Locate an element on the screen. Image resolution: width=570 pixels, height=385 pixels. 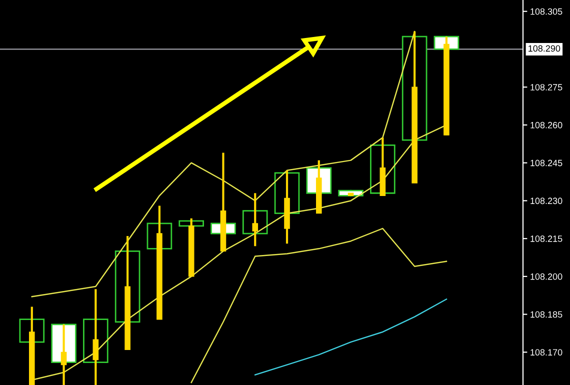
y-tick-label: 108.245 is located at coordinates (546, 163).